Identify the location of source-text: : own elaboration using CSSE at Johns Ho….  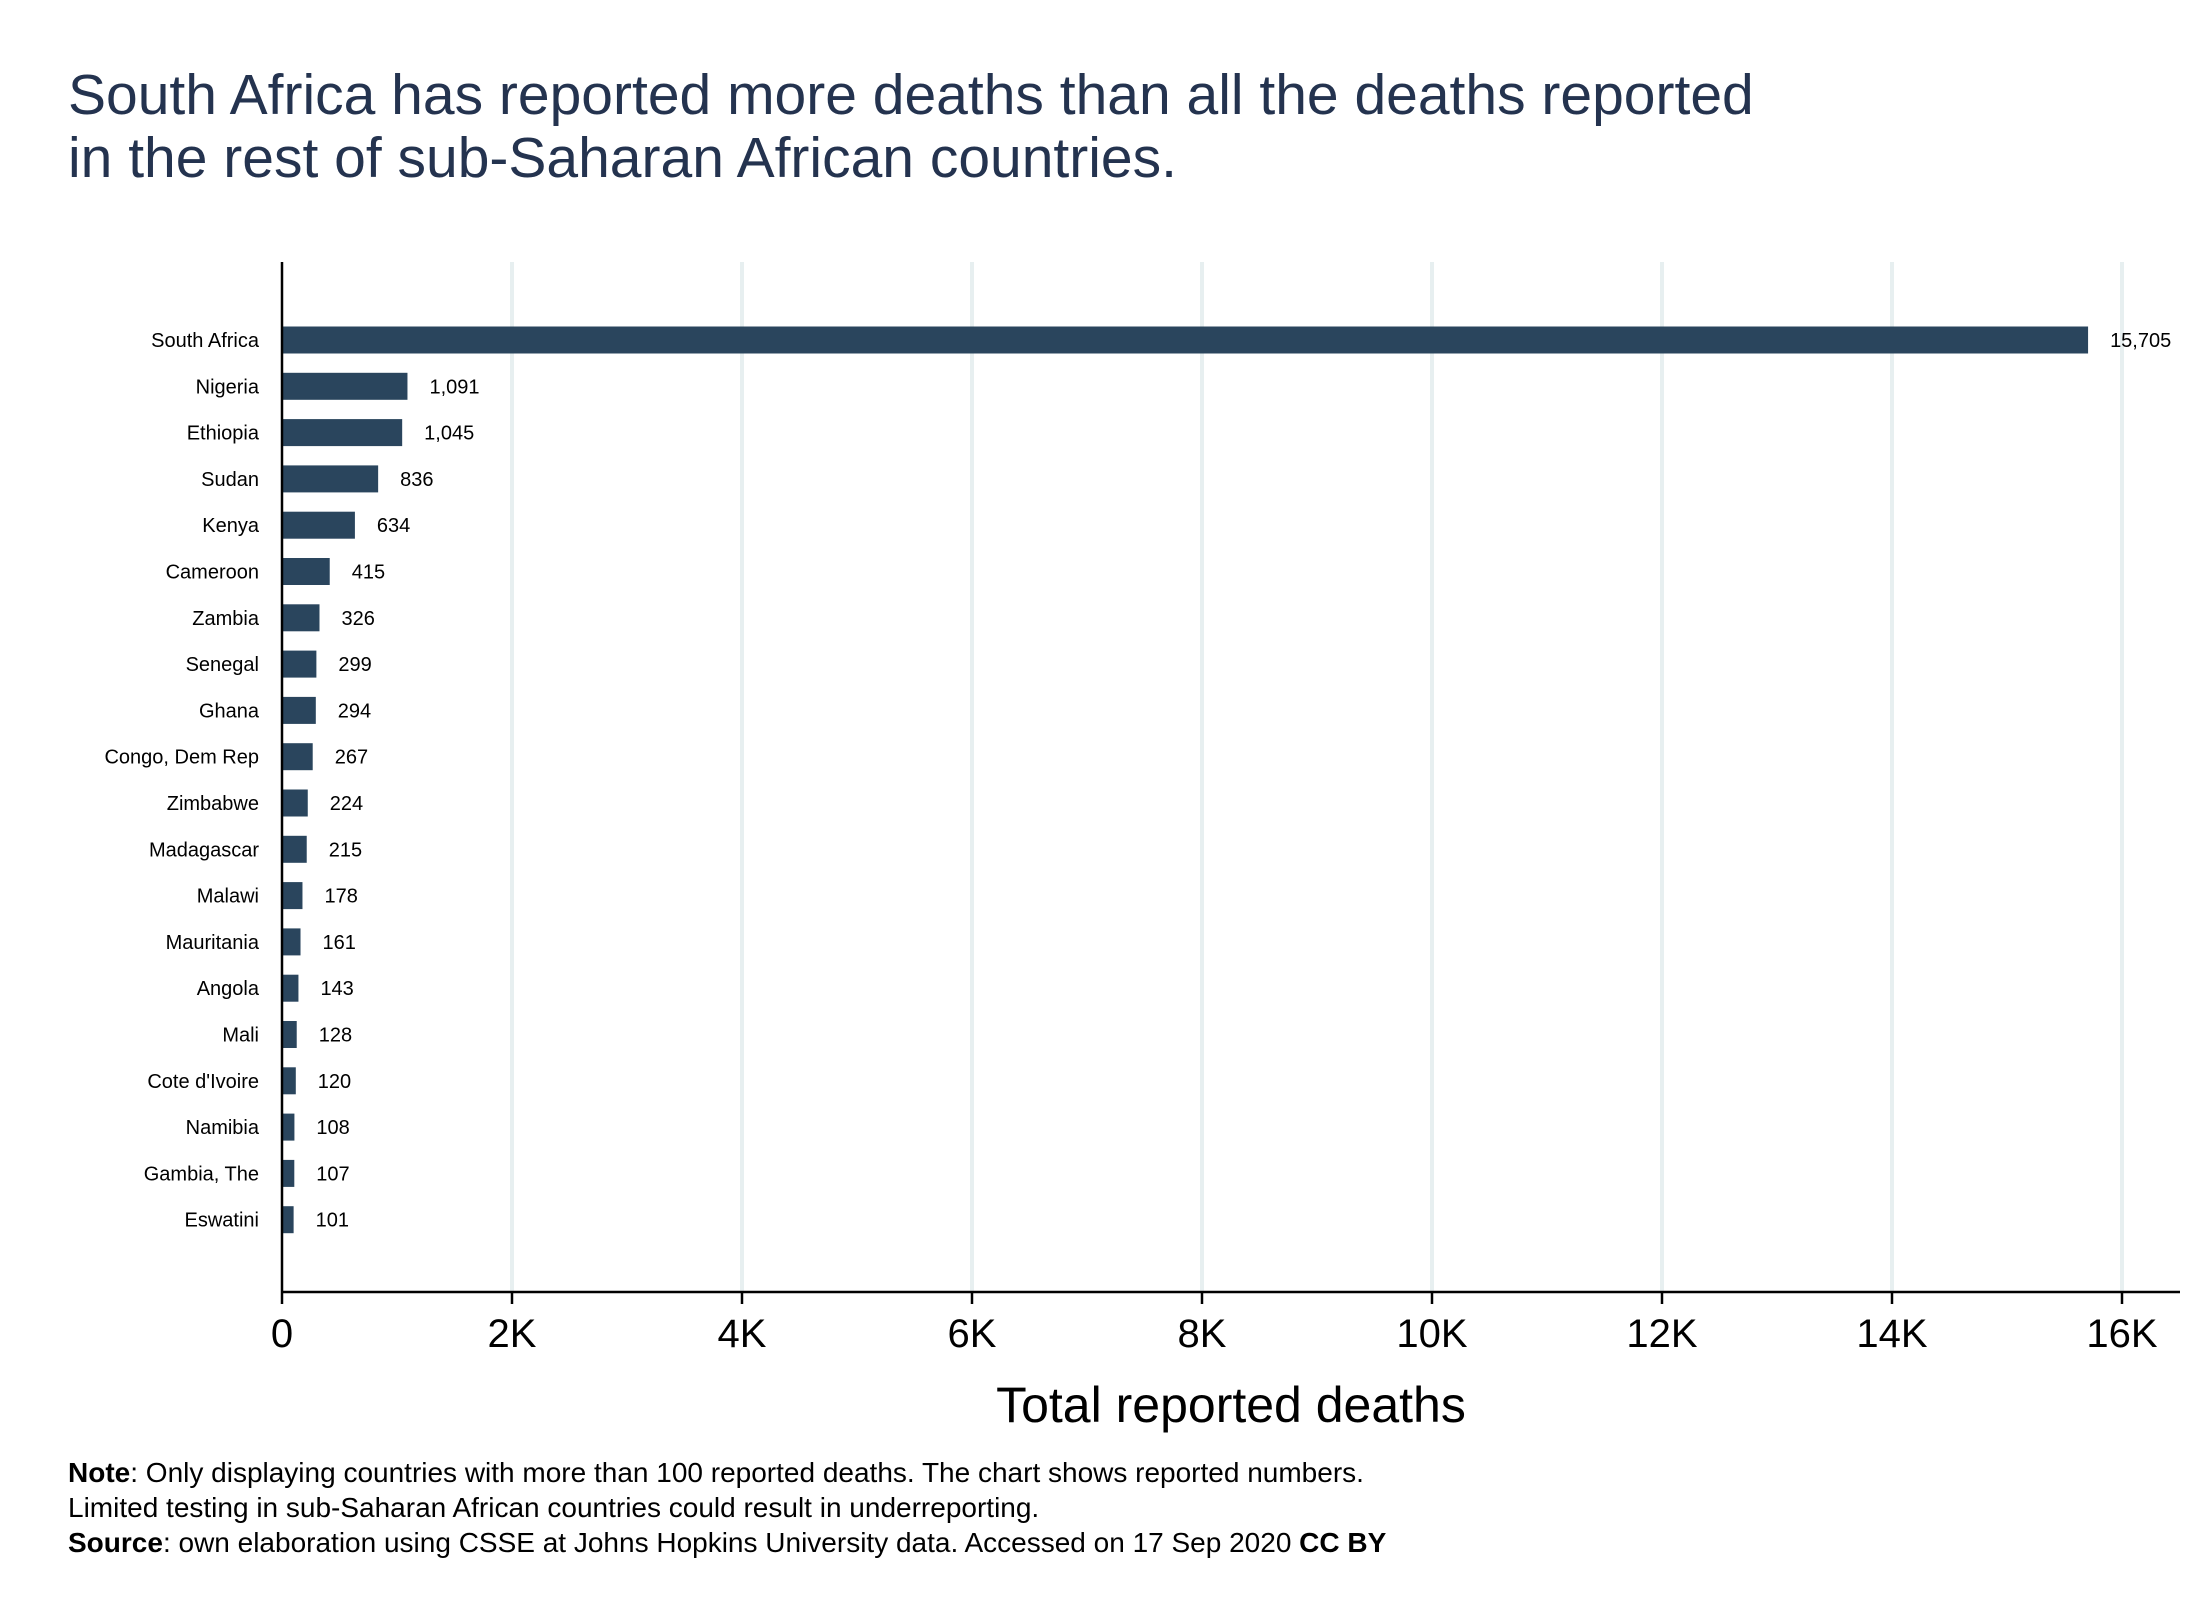
(731, 1542).